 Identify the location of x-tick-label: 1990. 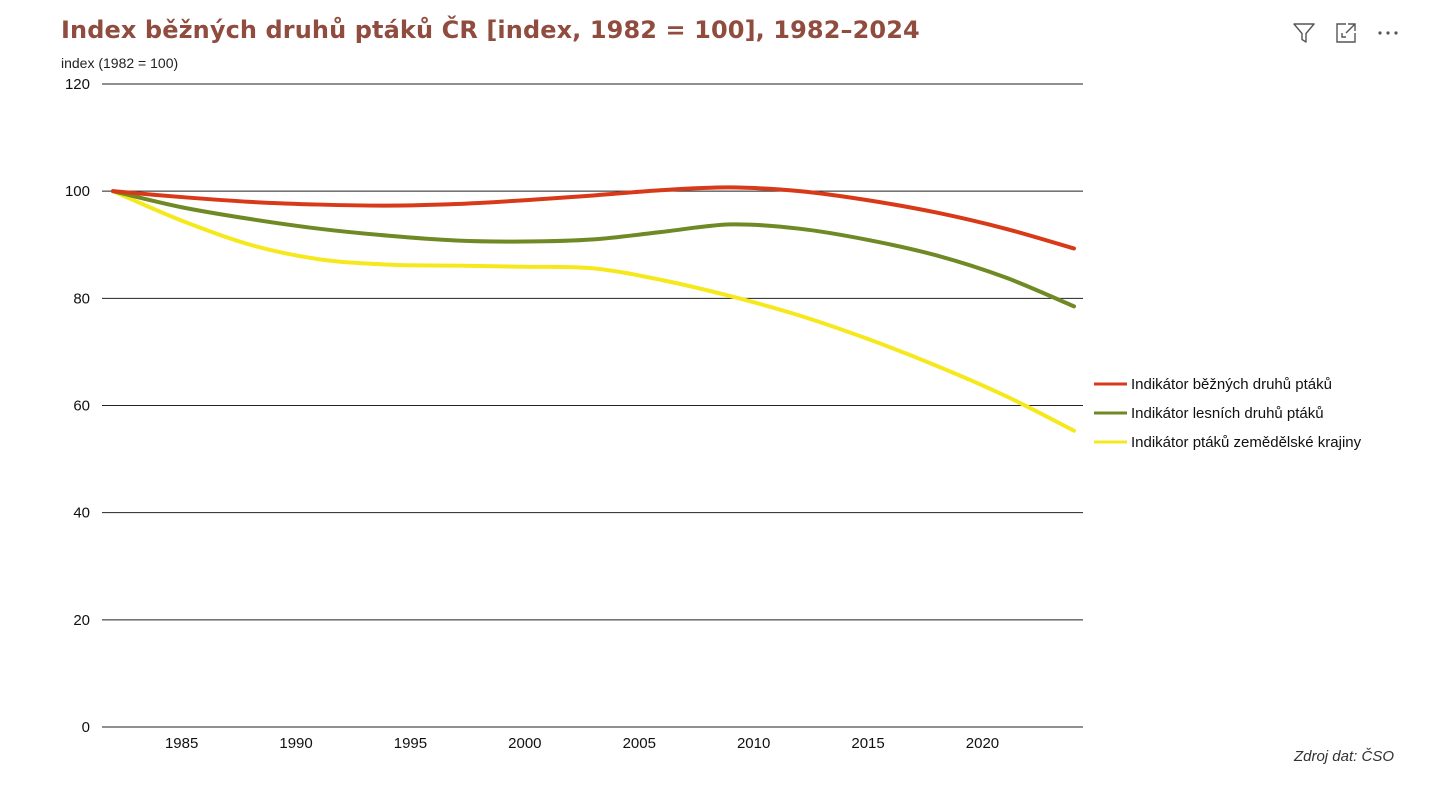
(295, 743).